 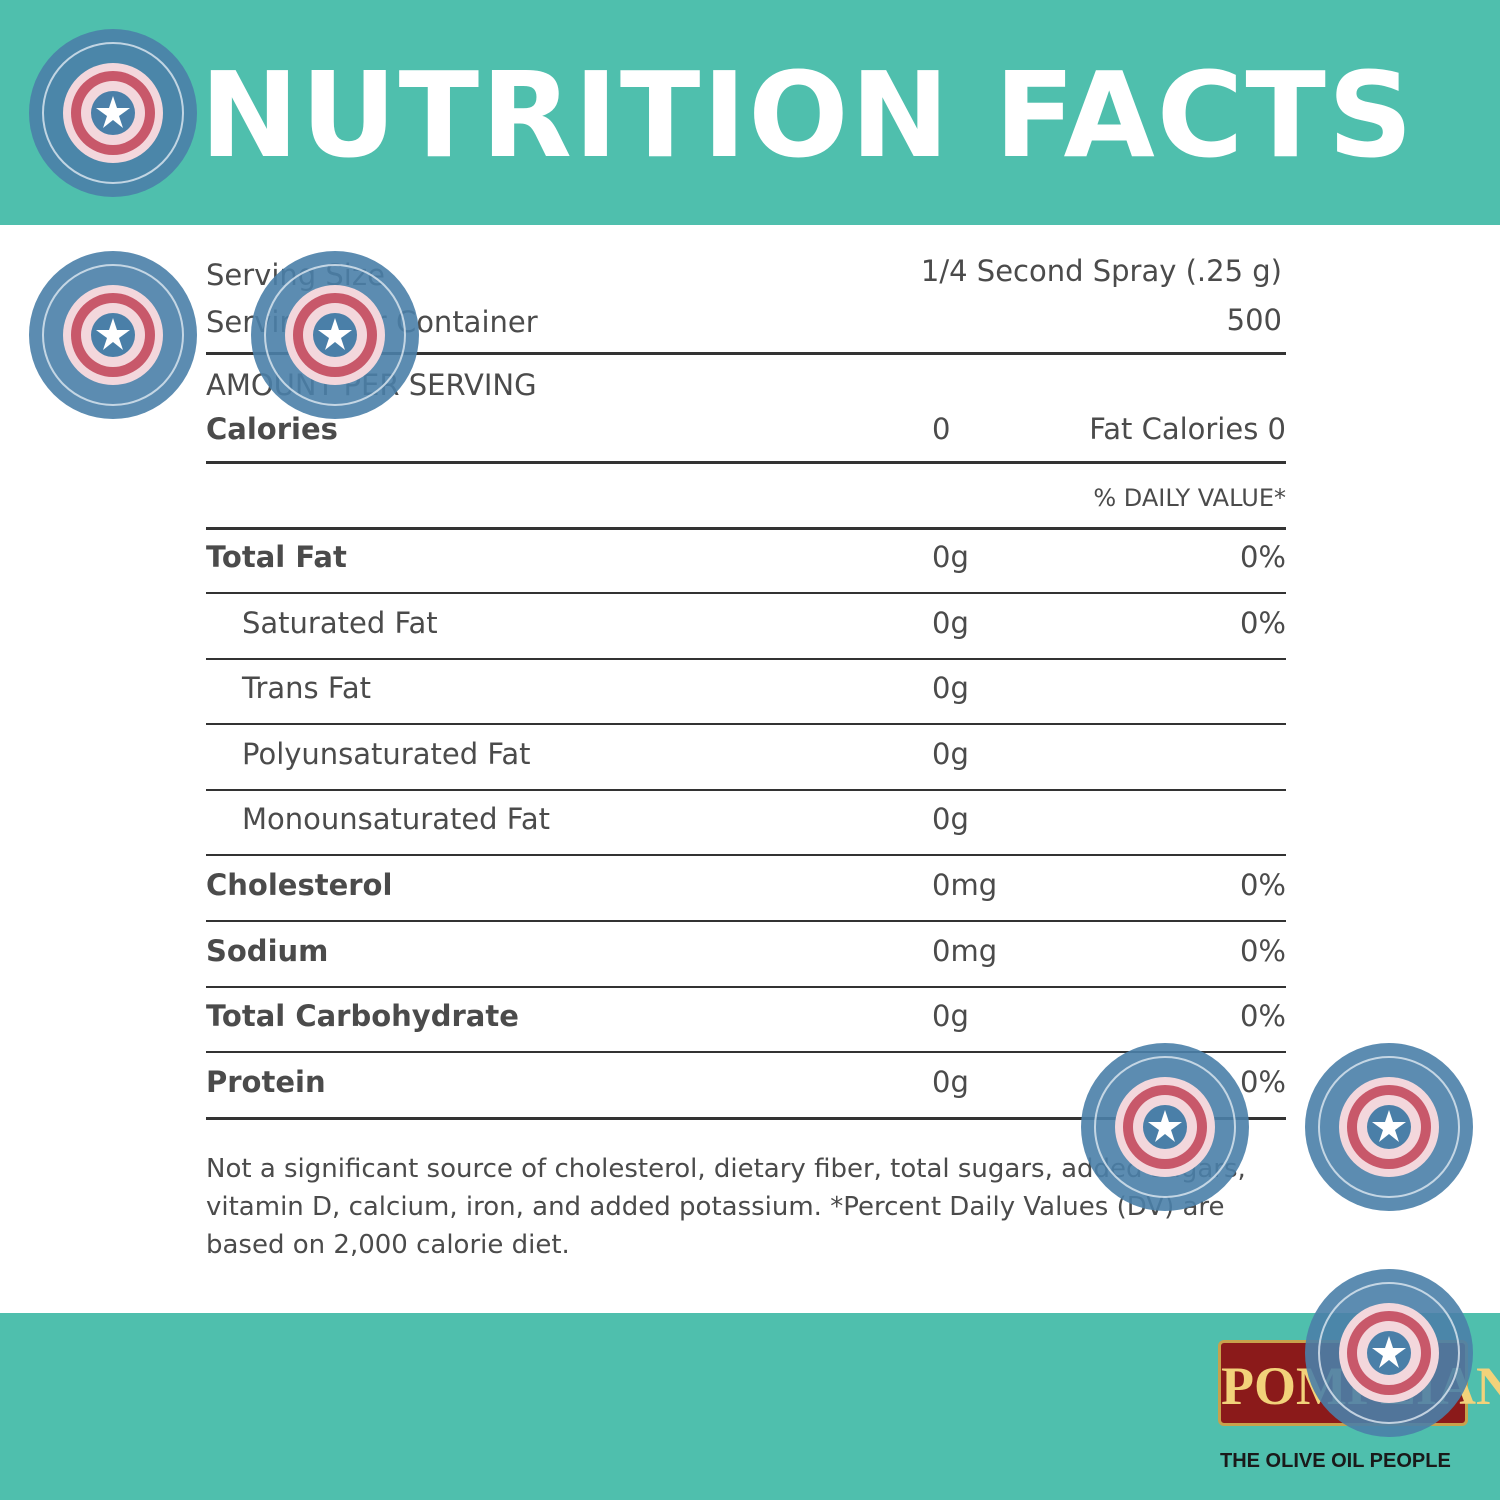 I want to click on nutrient-label: Protein, so click(x=266, y=1082).